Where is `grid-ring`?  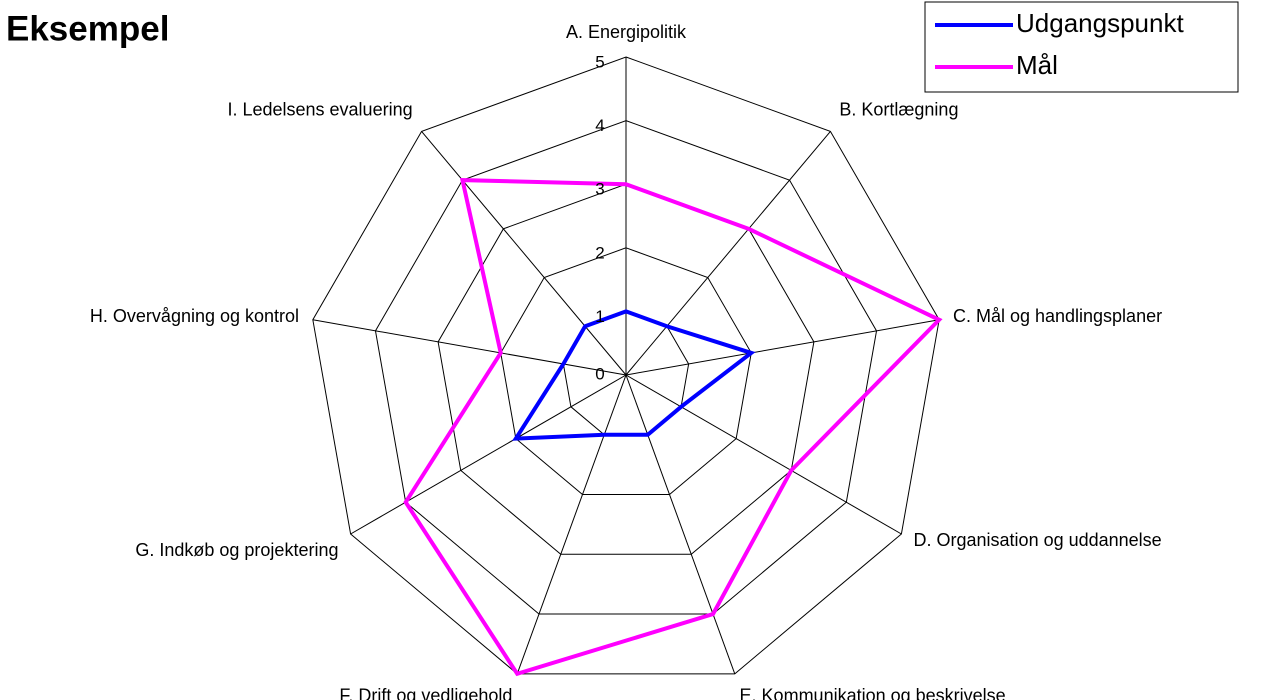
grid-ring is located at coordinates (626, 371).